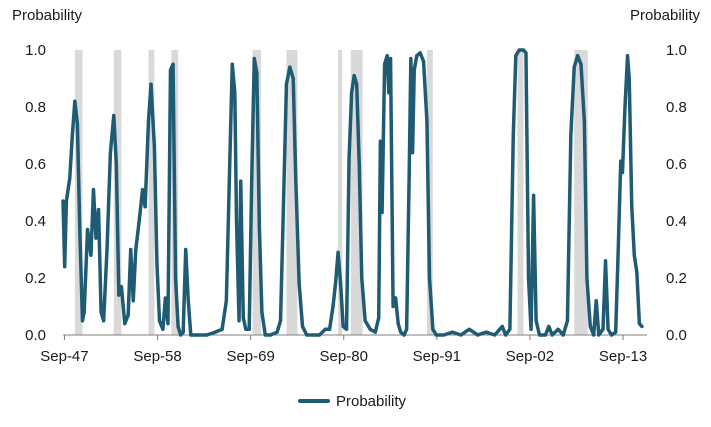 This screenshot has height=427, width=711. Describe the element at coordinates (676, 221) in the screenshot. I see `y-tick-label-right: 0.4` at that location.